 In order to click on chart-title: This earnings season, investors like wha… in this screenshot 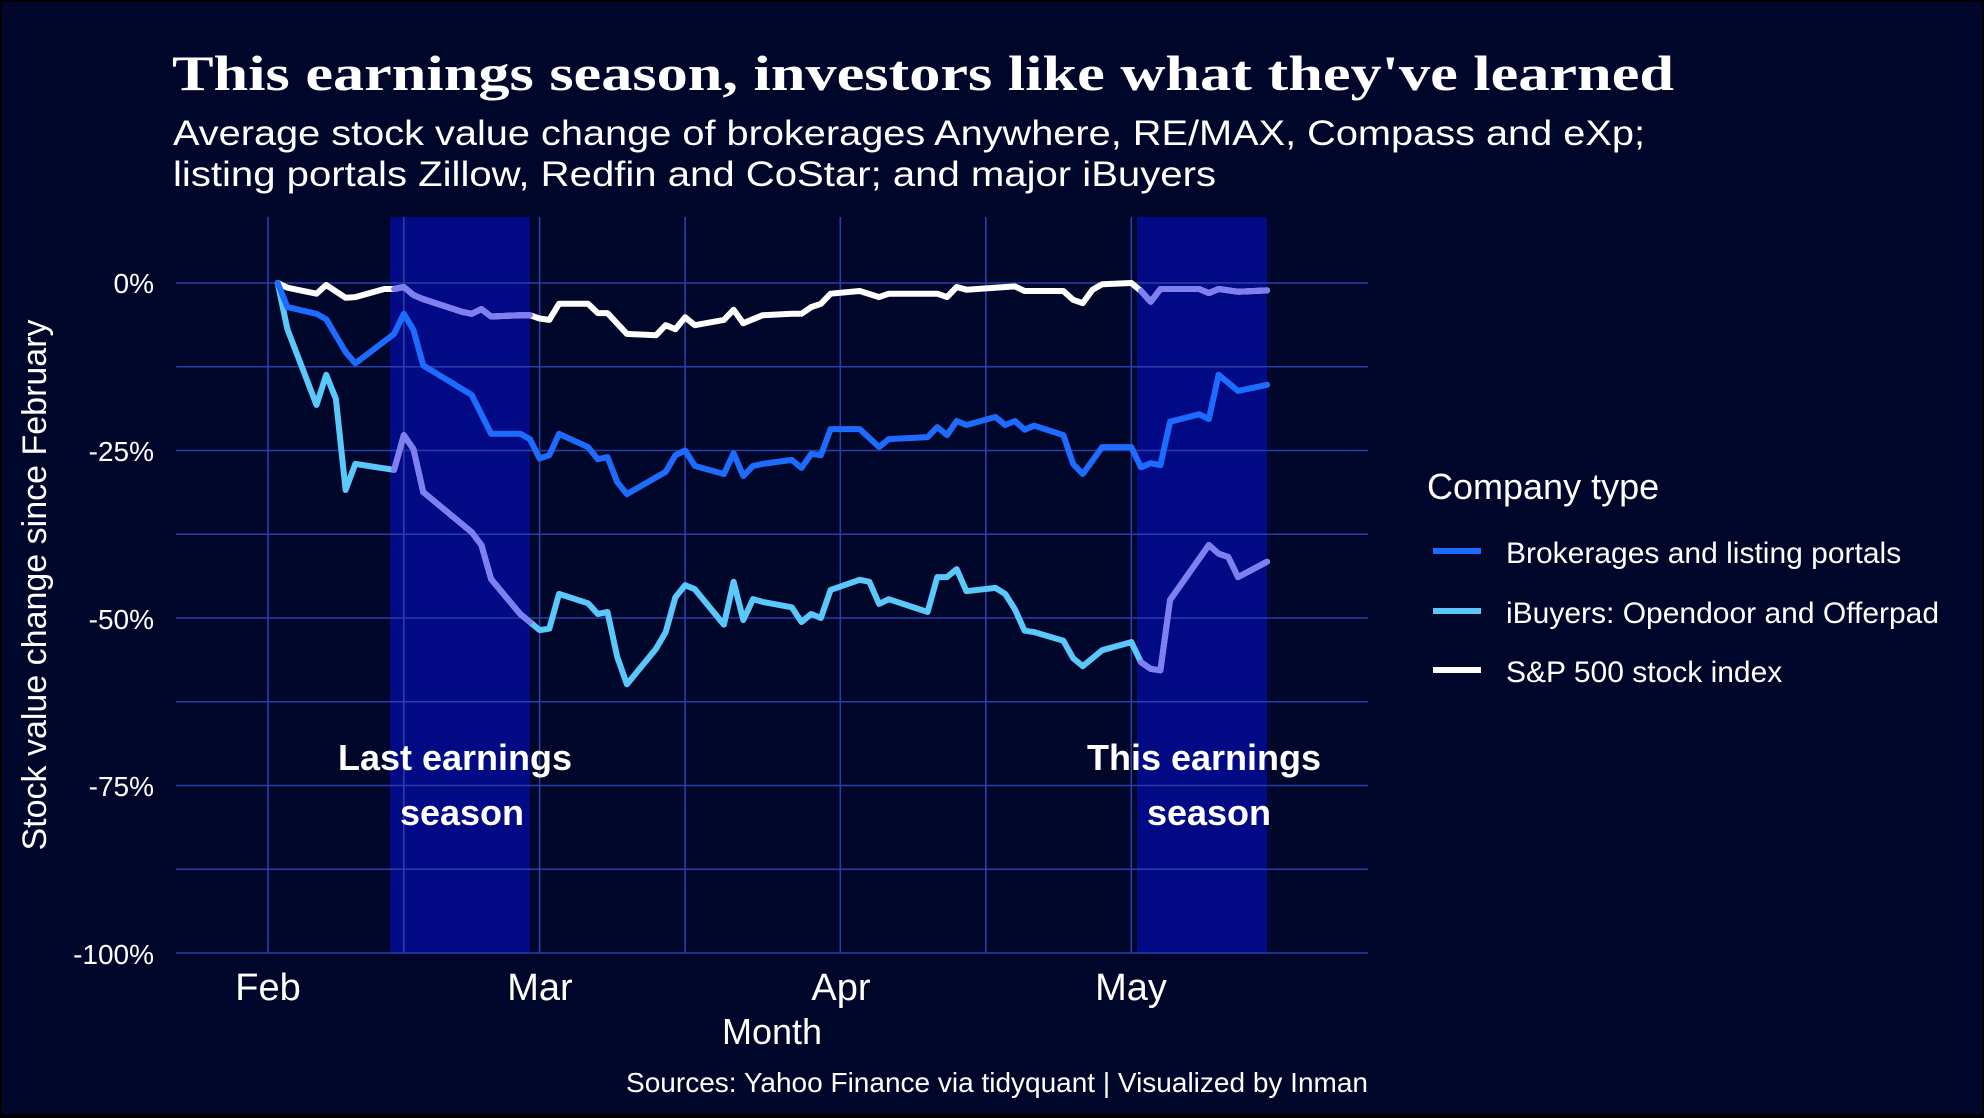, I will do `click(923, 73)`.